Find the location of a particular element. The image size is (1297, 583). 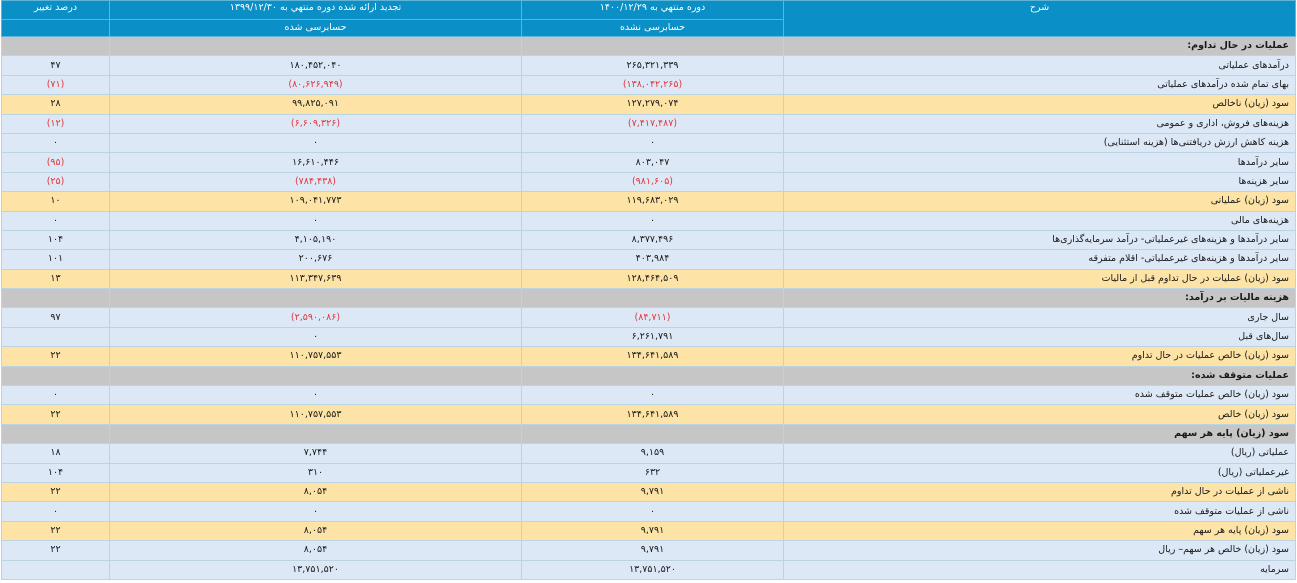

section-row: عملیات متوقف شده: is located at coordinates (648, 376).